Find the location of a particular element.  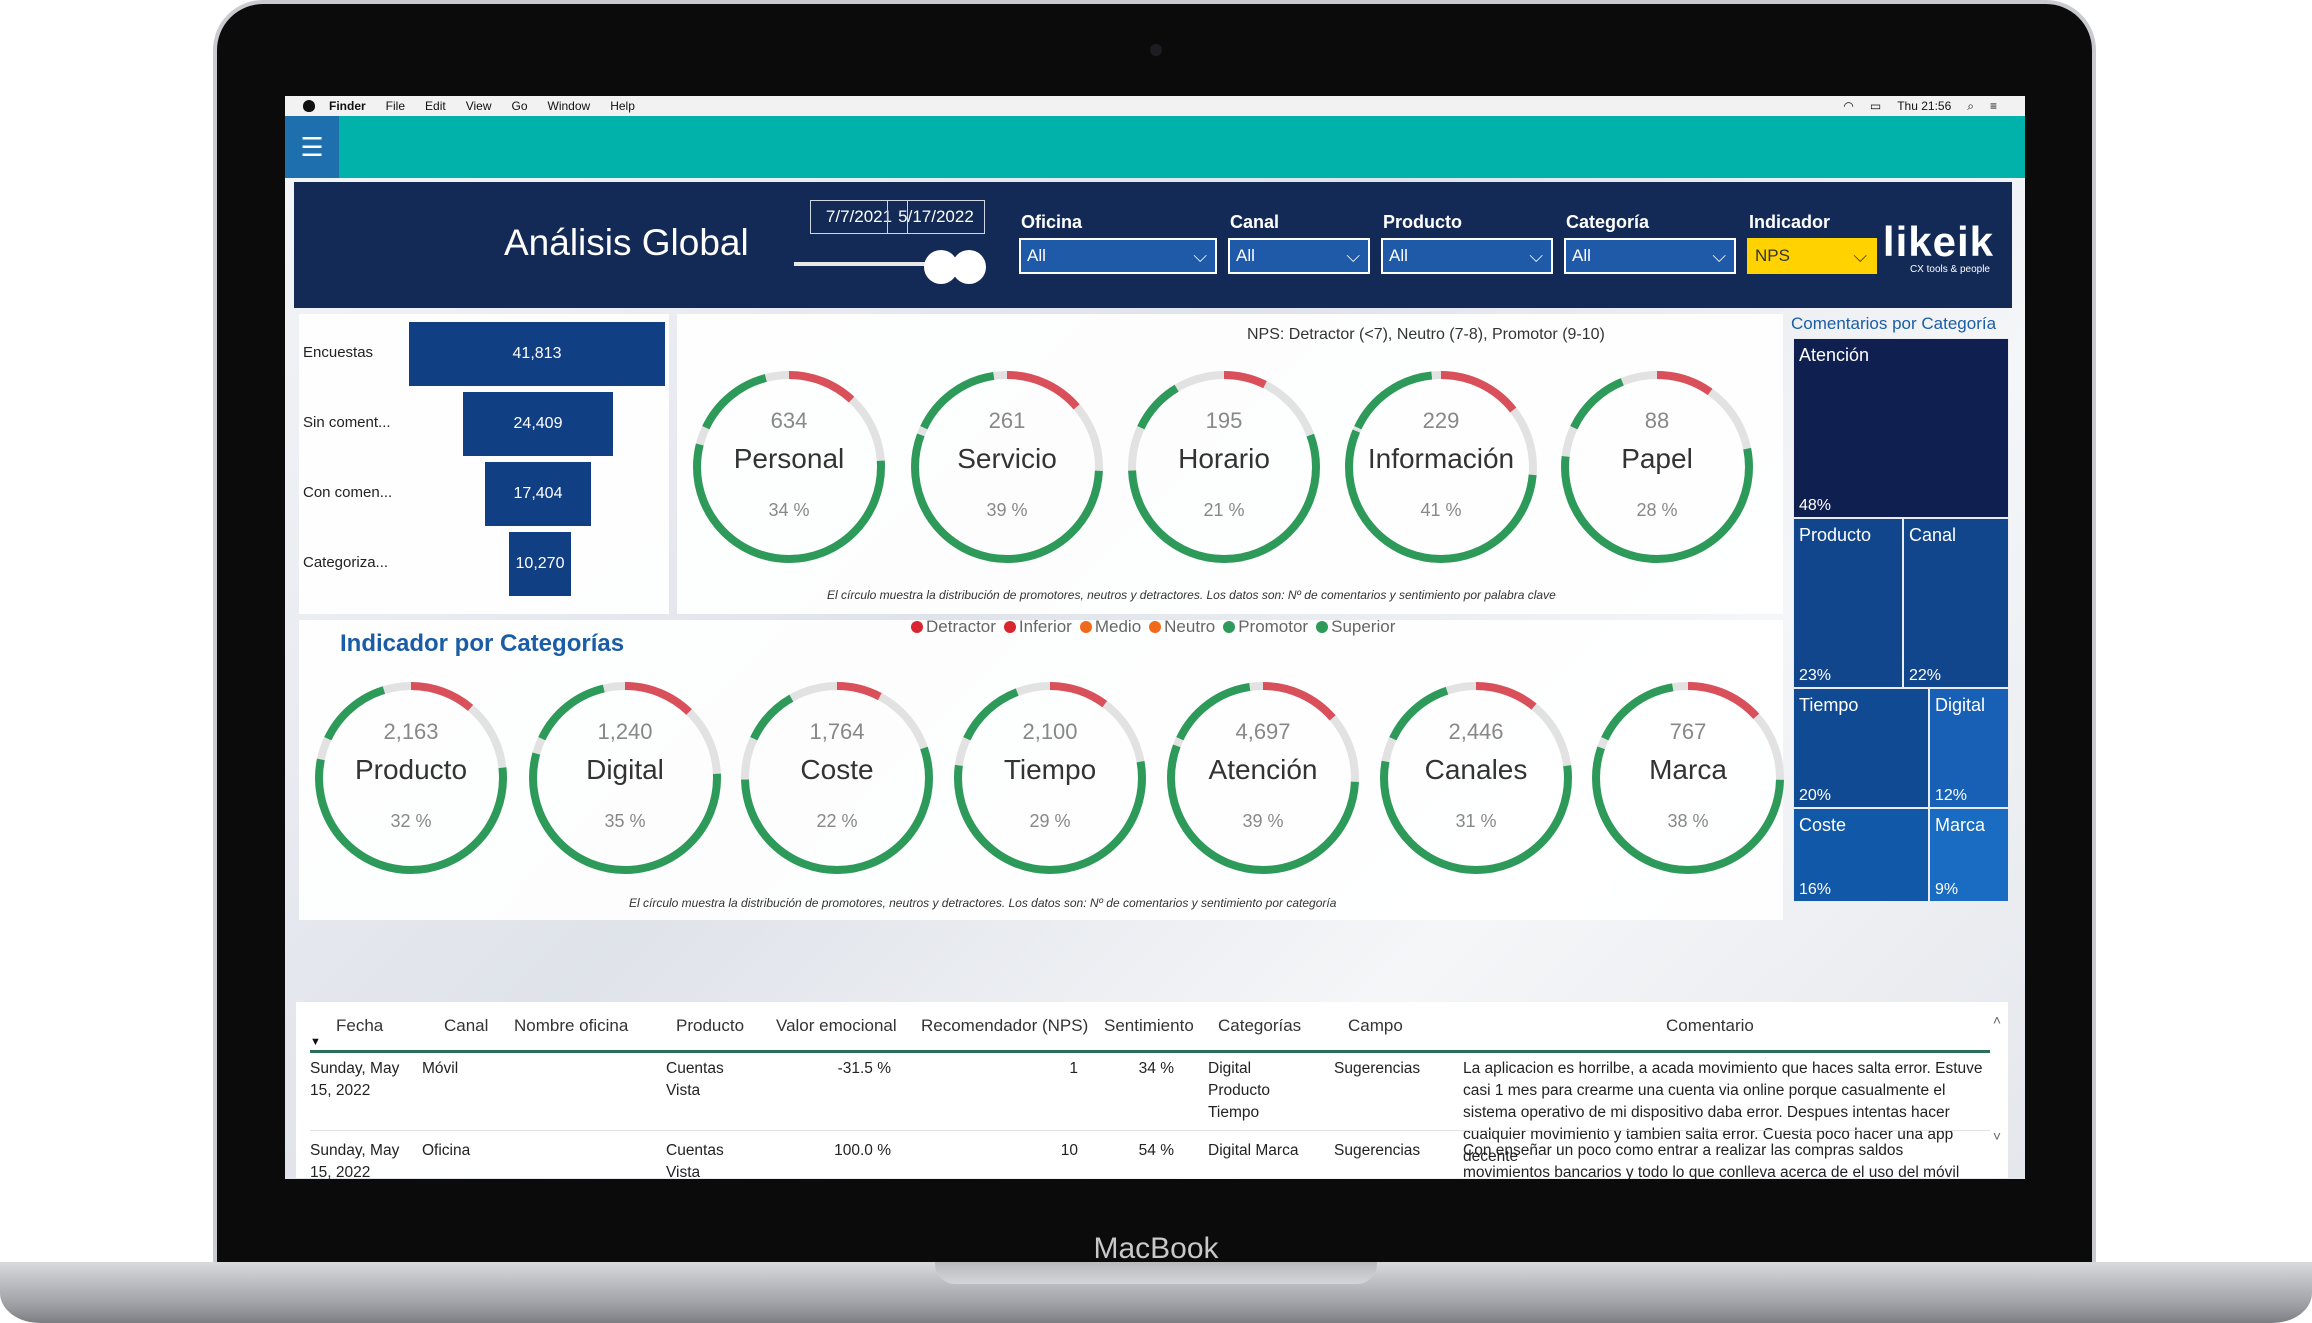

section-title: Indicador por Categorías is located at coordinates (482, 643).